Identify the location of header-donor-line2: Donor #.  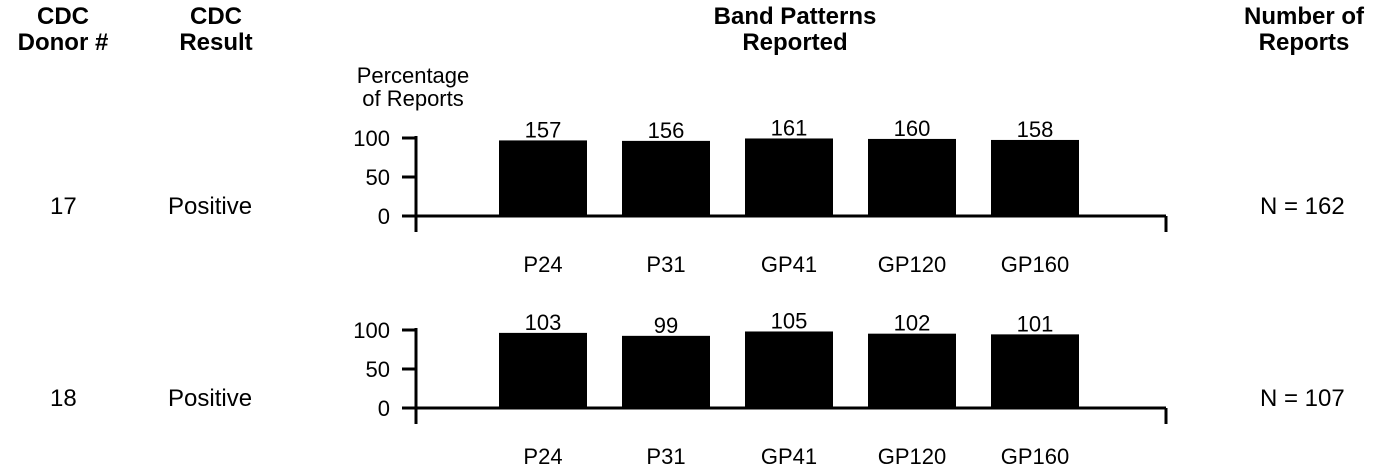
(63, 42).